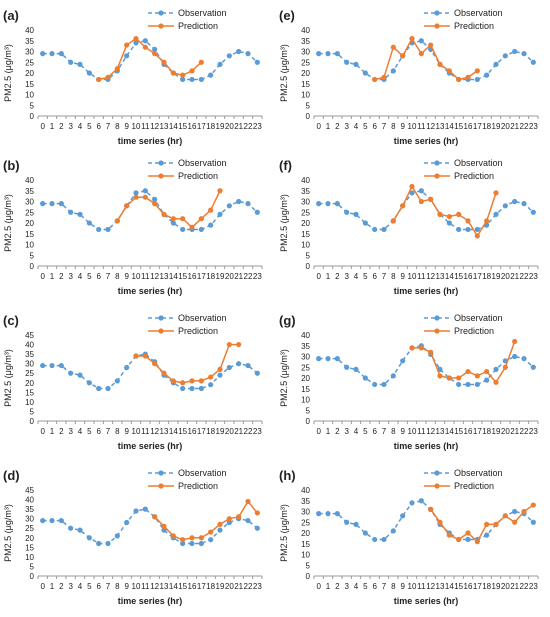 This screenshot has height=617, width=550. I want to click on observation-series-line, so click(426, 210).